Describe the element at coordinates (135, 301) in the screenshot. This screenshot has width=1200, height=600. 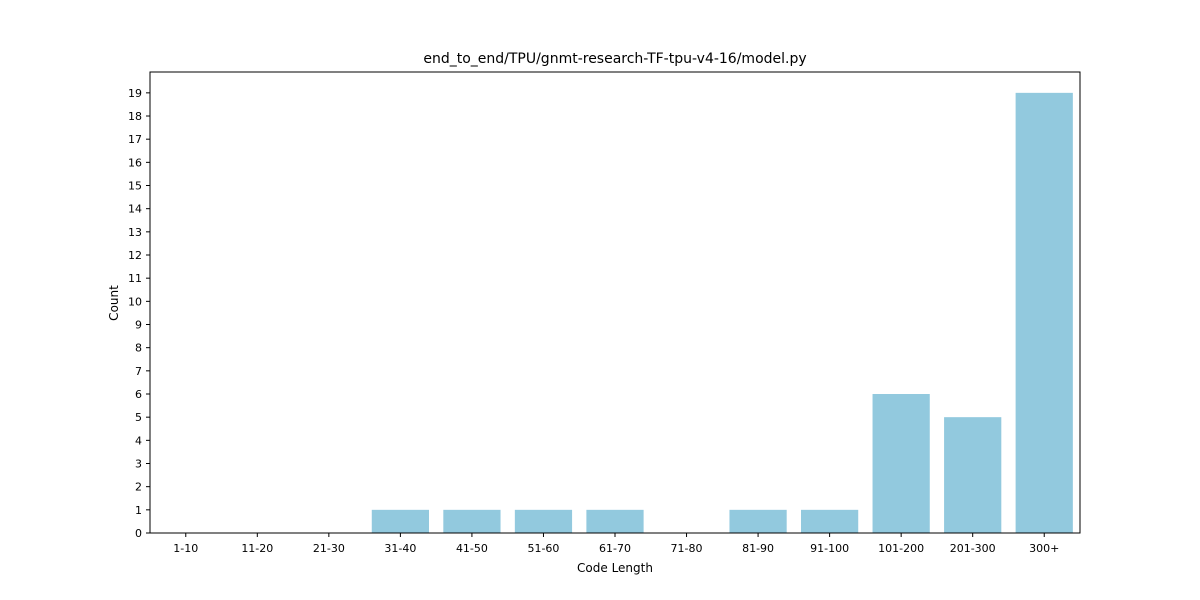
I see `y-tick-label: 10` at that location.